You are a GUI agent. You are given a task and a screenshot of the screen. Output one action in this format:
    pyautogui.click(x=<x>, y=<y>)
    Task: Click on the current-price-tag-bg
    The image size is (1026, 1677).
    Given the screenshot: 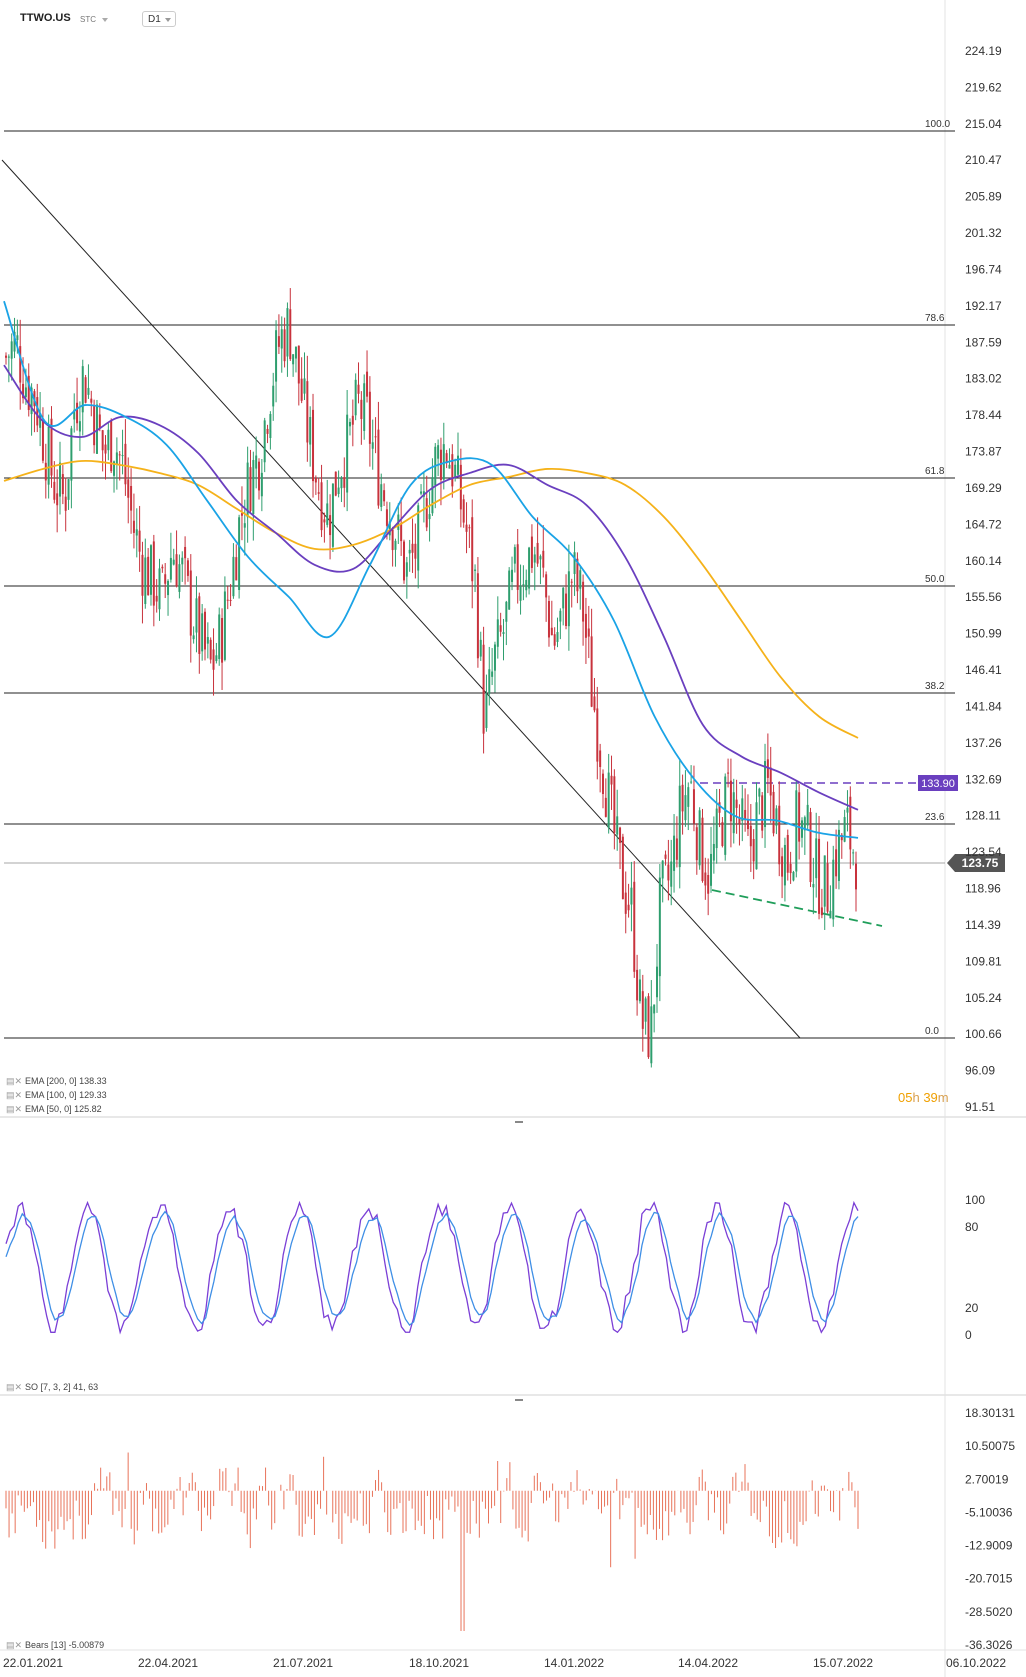 What is the action you would take?
    pyautogui.click(x=976, y=863)
    